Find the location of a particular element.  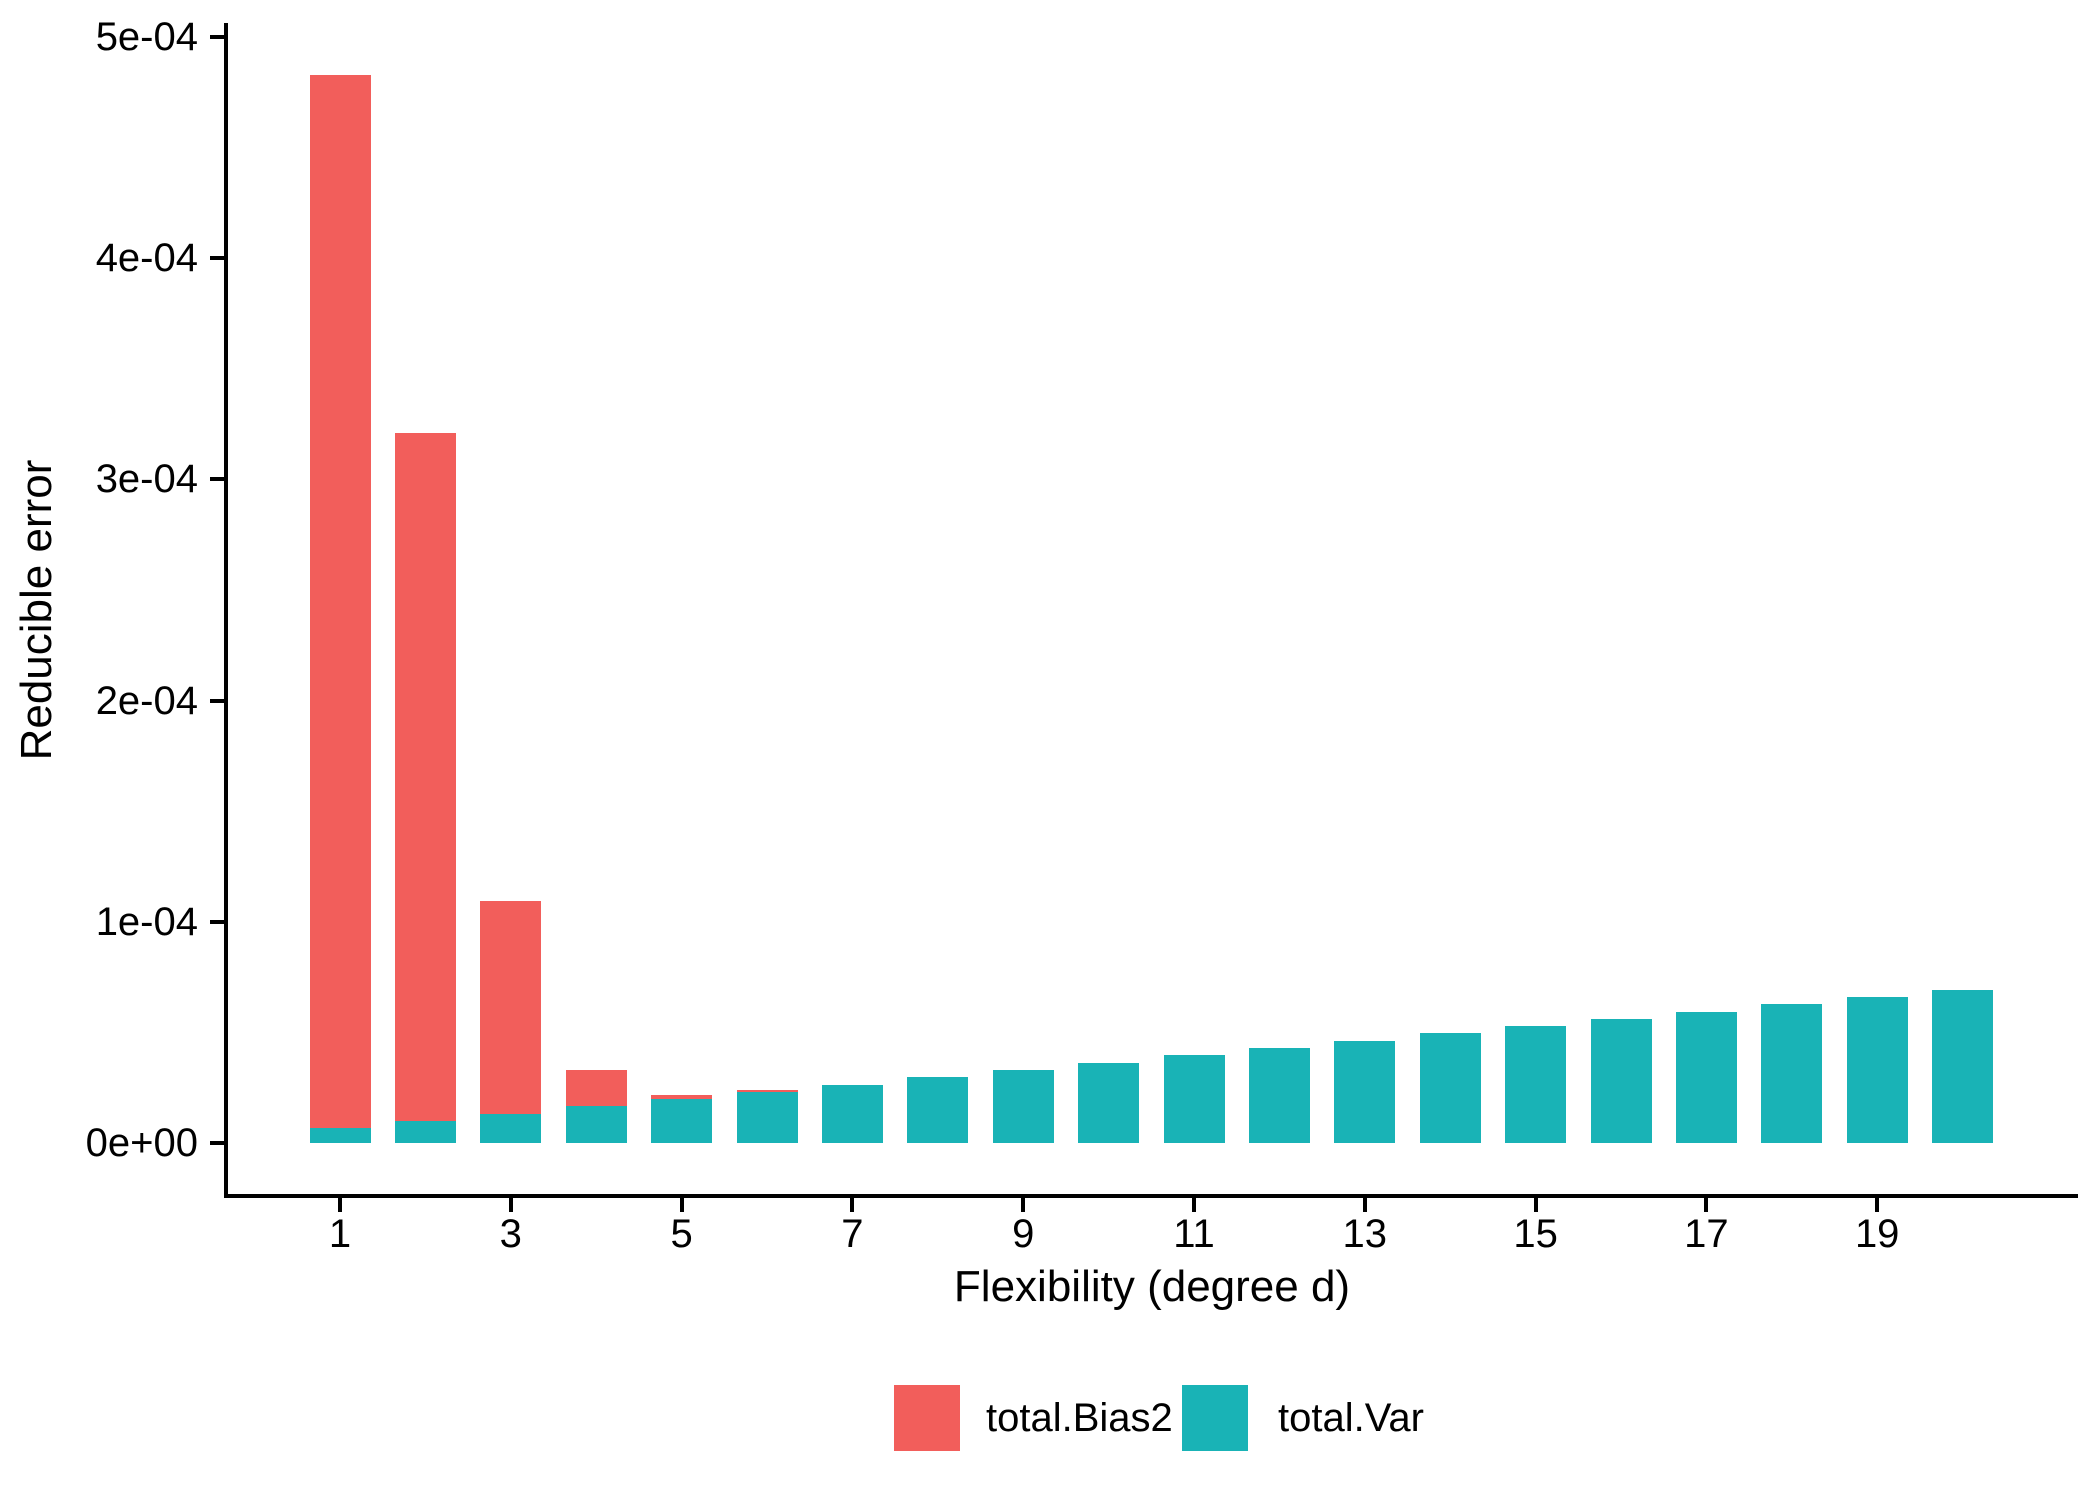

bar-var-d14 is located at coordinates (1450, 1088).